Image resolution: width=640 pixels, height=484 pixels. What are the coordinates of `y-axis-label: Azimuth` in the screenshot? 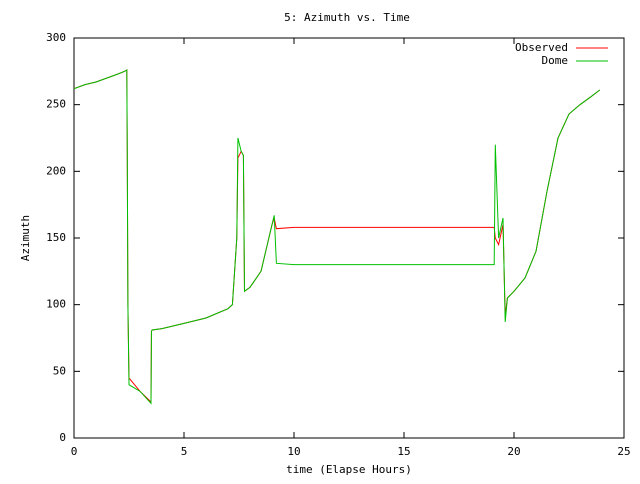 It's located at (25, 238).